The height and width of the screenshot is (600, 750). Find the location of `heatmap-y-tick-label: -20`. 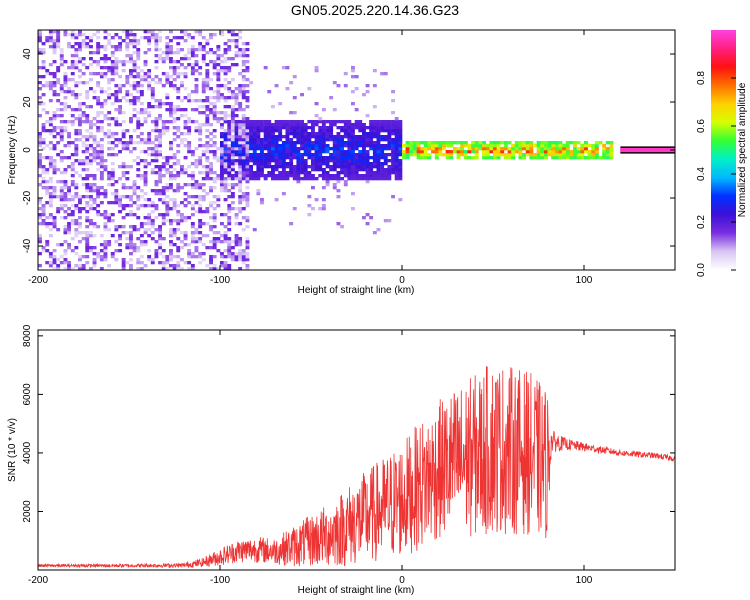

heatmap-y-tick-label: -20 is located at coordinates (27, 197).